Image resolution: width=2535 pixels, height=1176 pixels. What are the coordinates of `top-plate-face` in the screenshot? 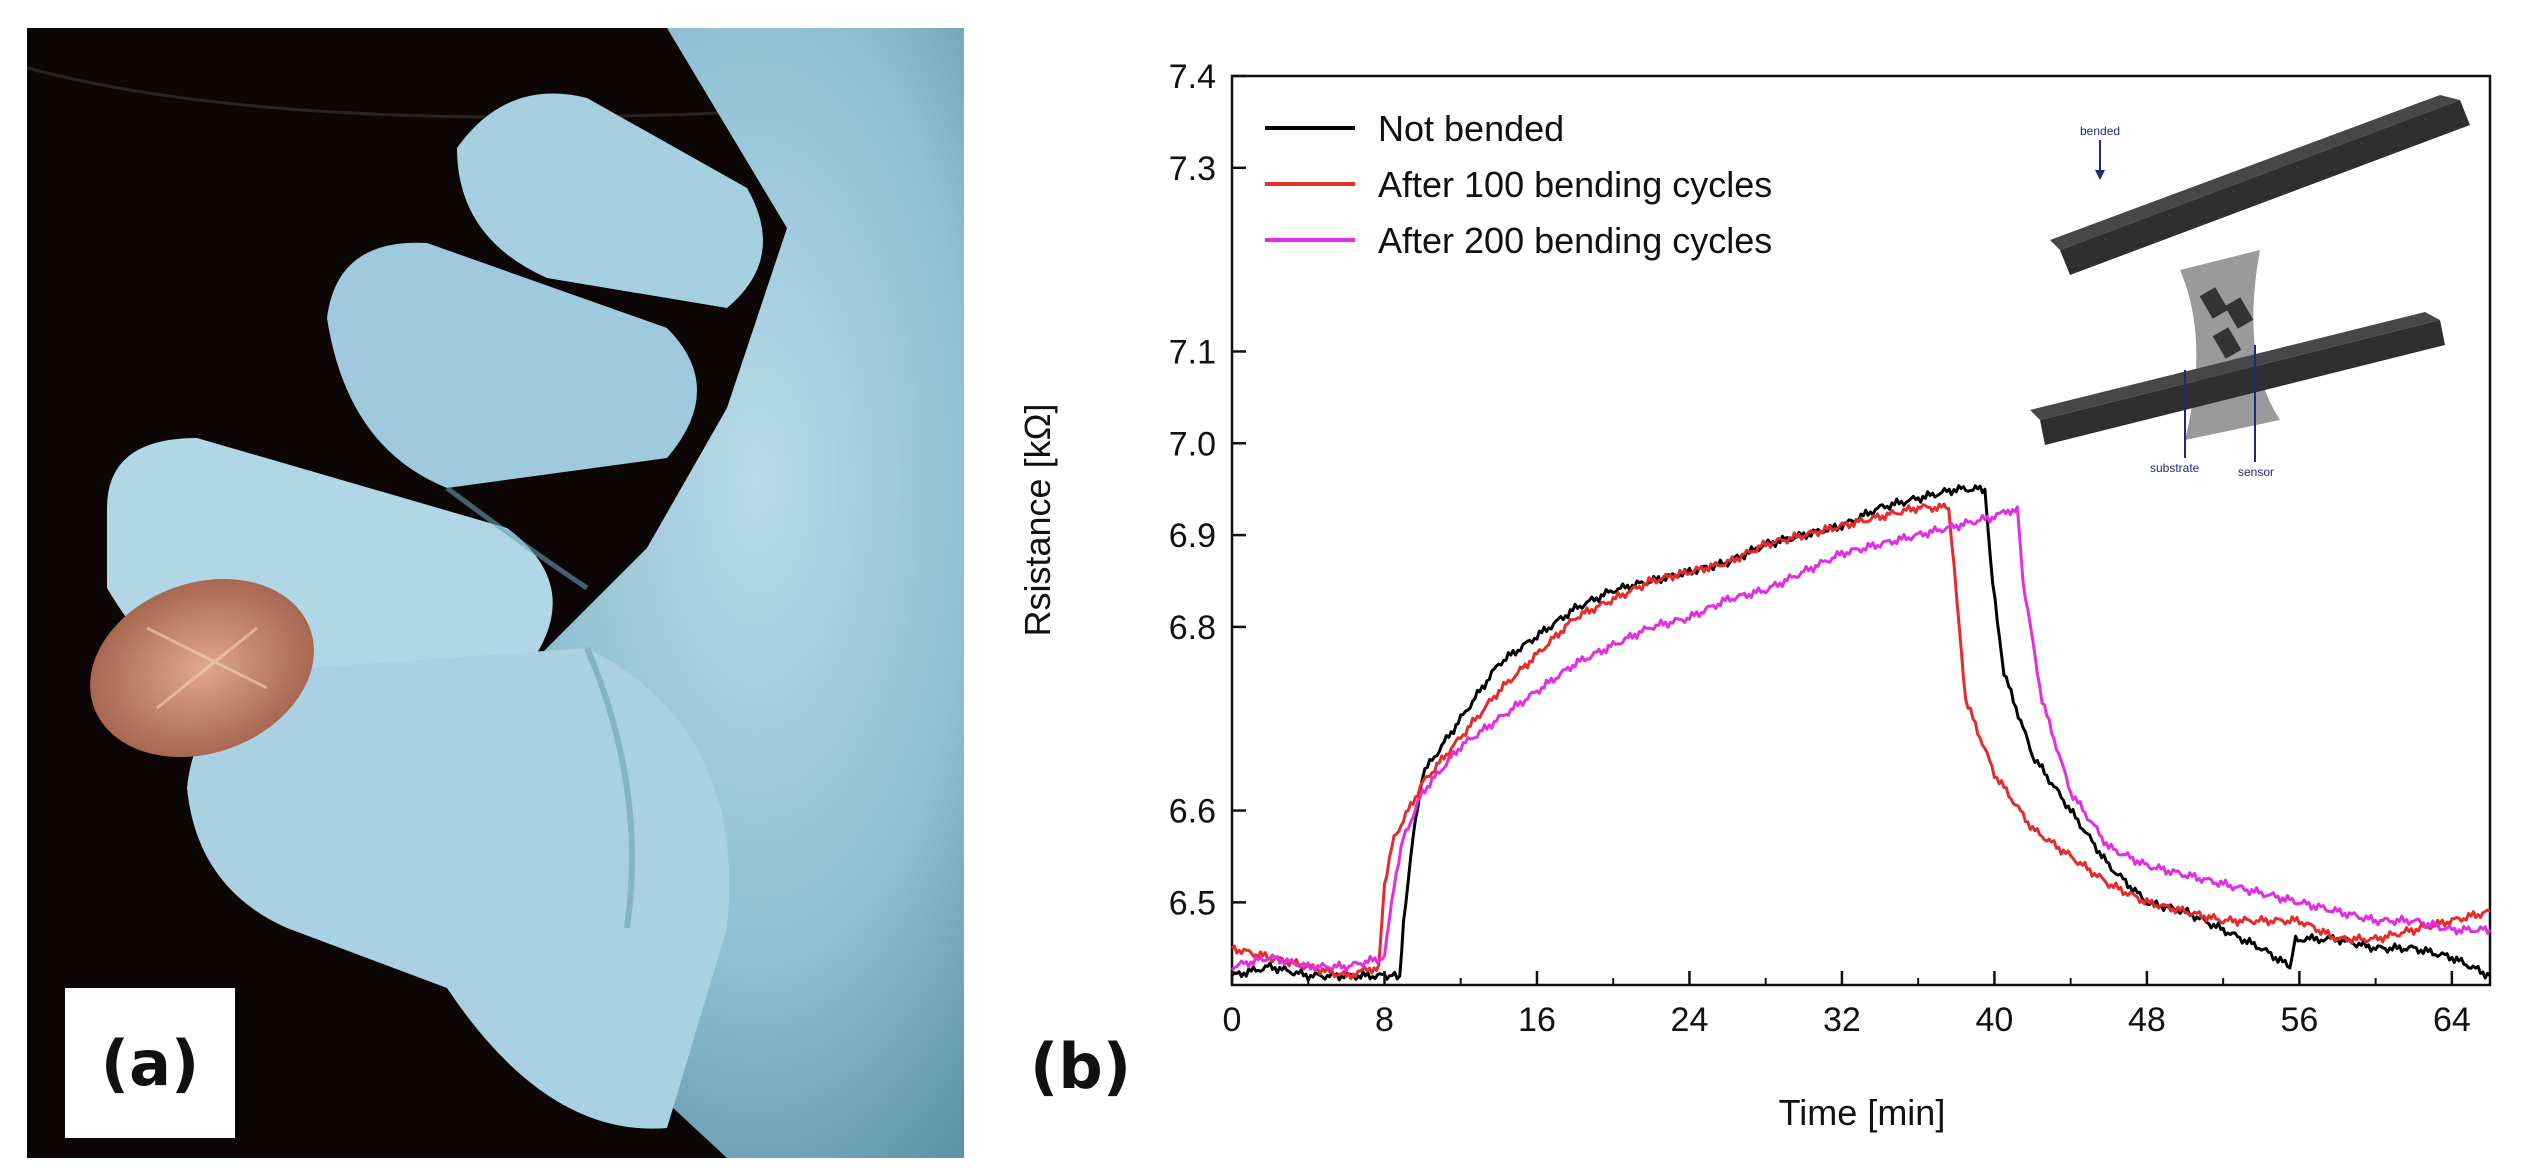 It's located at (2255, 172).